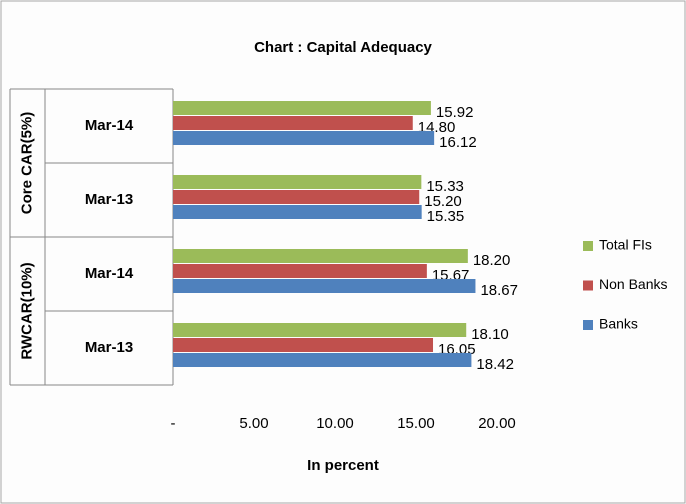  I want to click on data-label: 15.35, so click(446, 216).